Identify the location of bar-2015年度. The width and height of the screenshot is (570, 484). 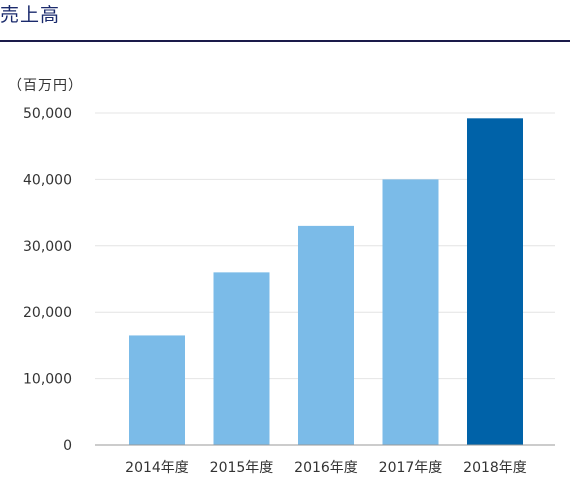
(241, 358).